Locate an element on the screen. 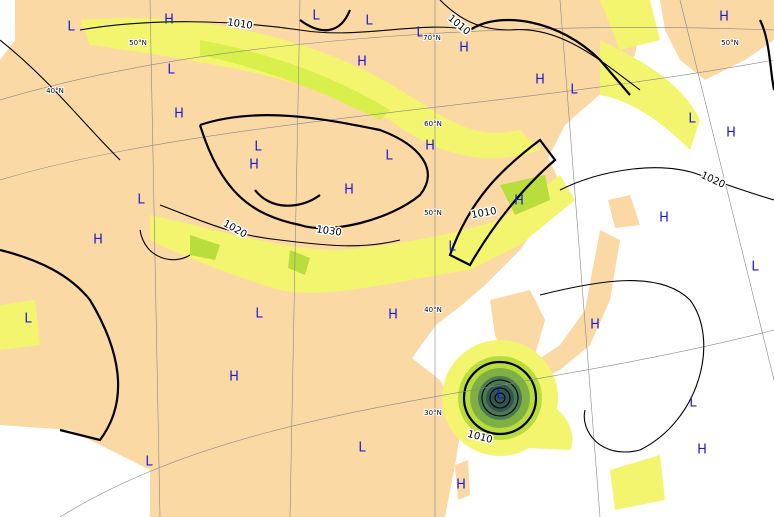  land-japan is located at coordinates (585, 287).